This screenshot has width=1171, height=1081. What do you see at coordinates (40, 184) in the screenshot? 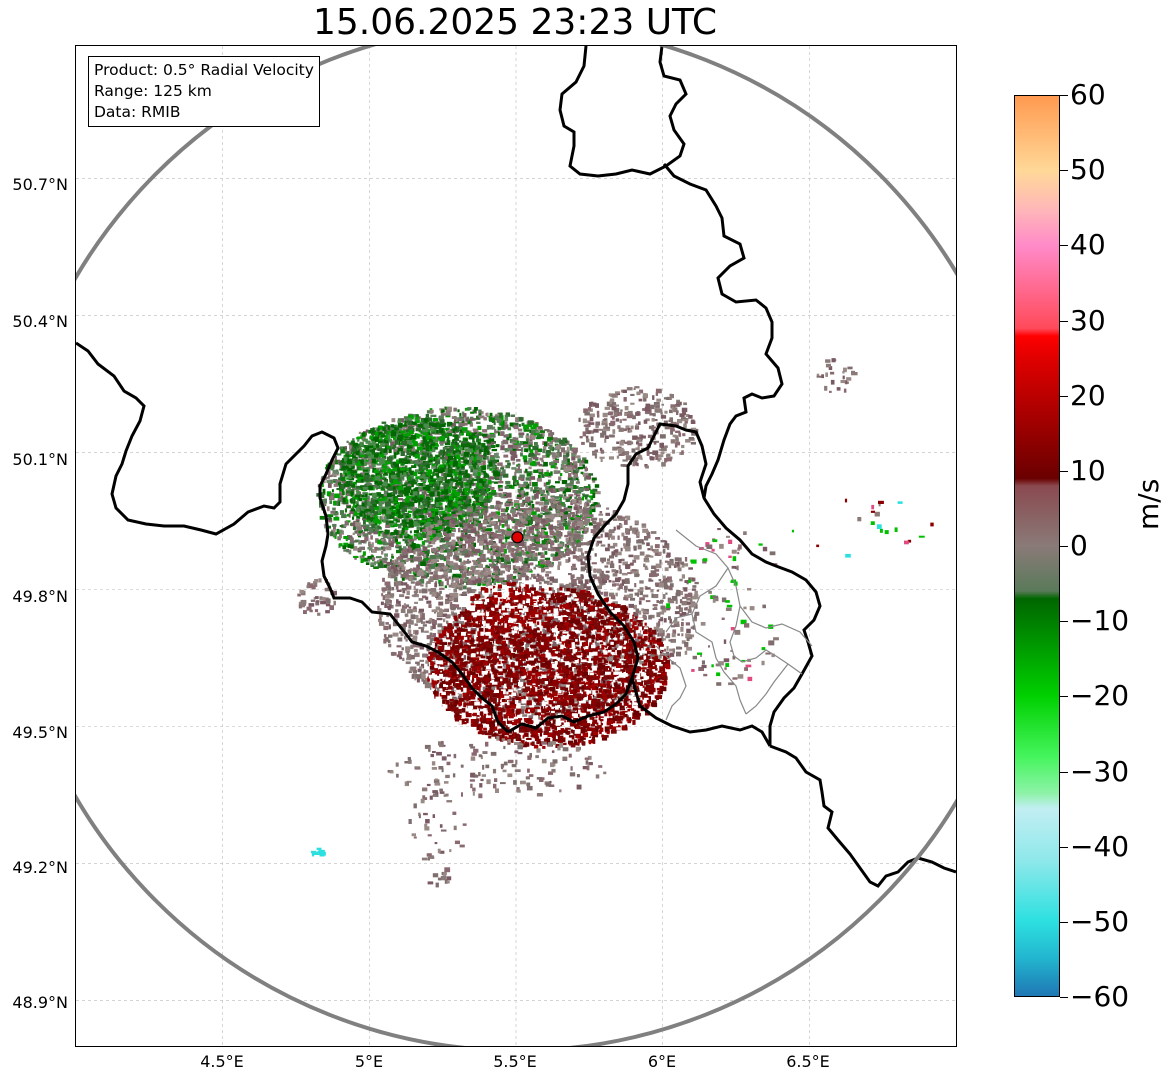
I see `lat-tick-label: 50.7°N` at bounding box center [40, 184].